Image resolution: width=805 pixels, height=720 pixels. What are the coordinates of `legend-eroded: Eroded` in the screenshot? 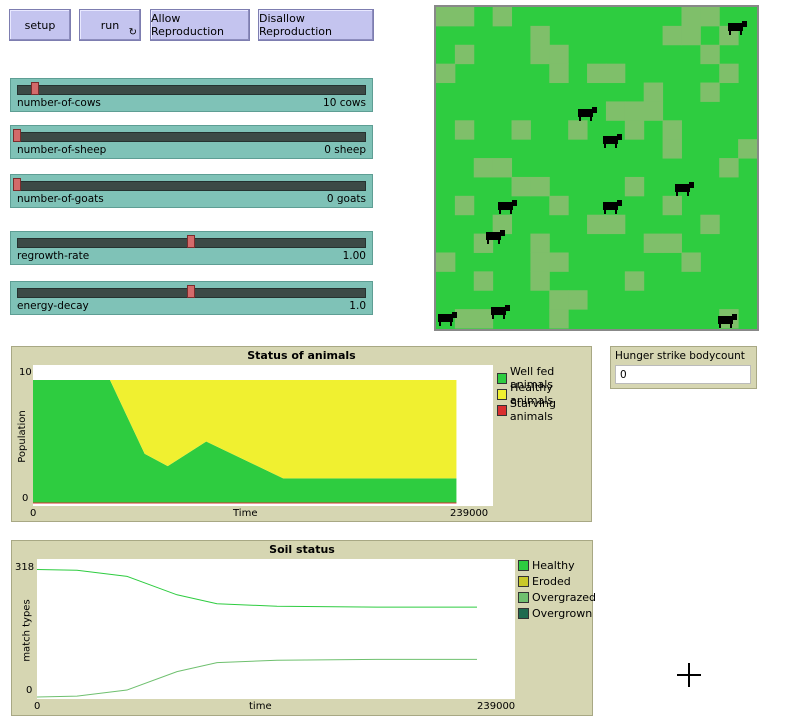 It's located at (544, 581).